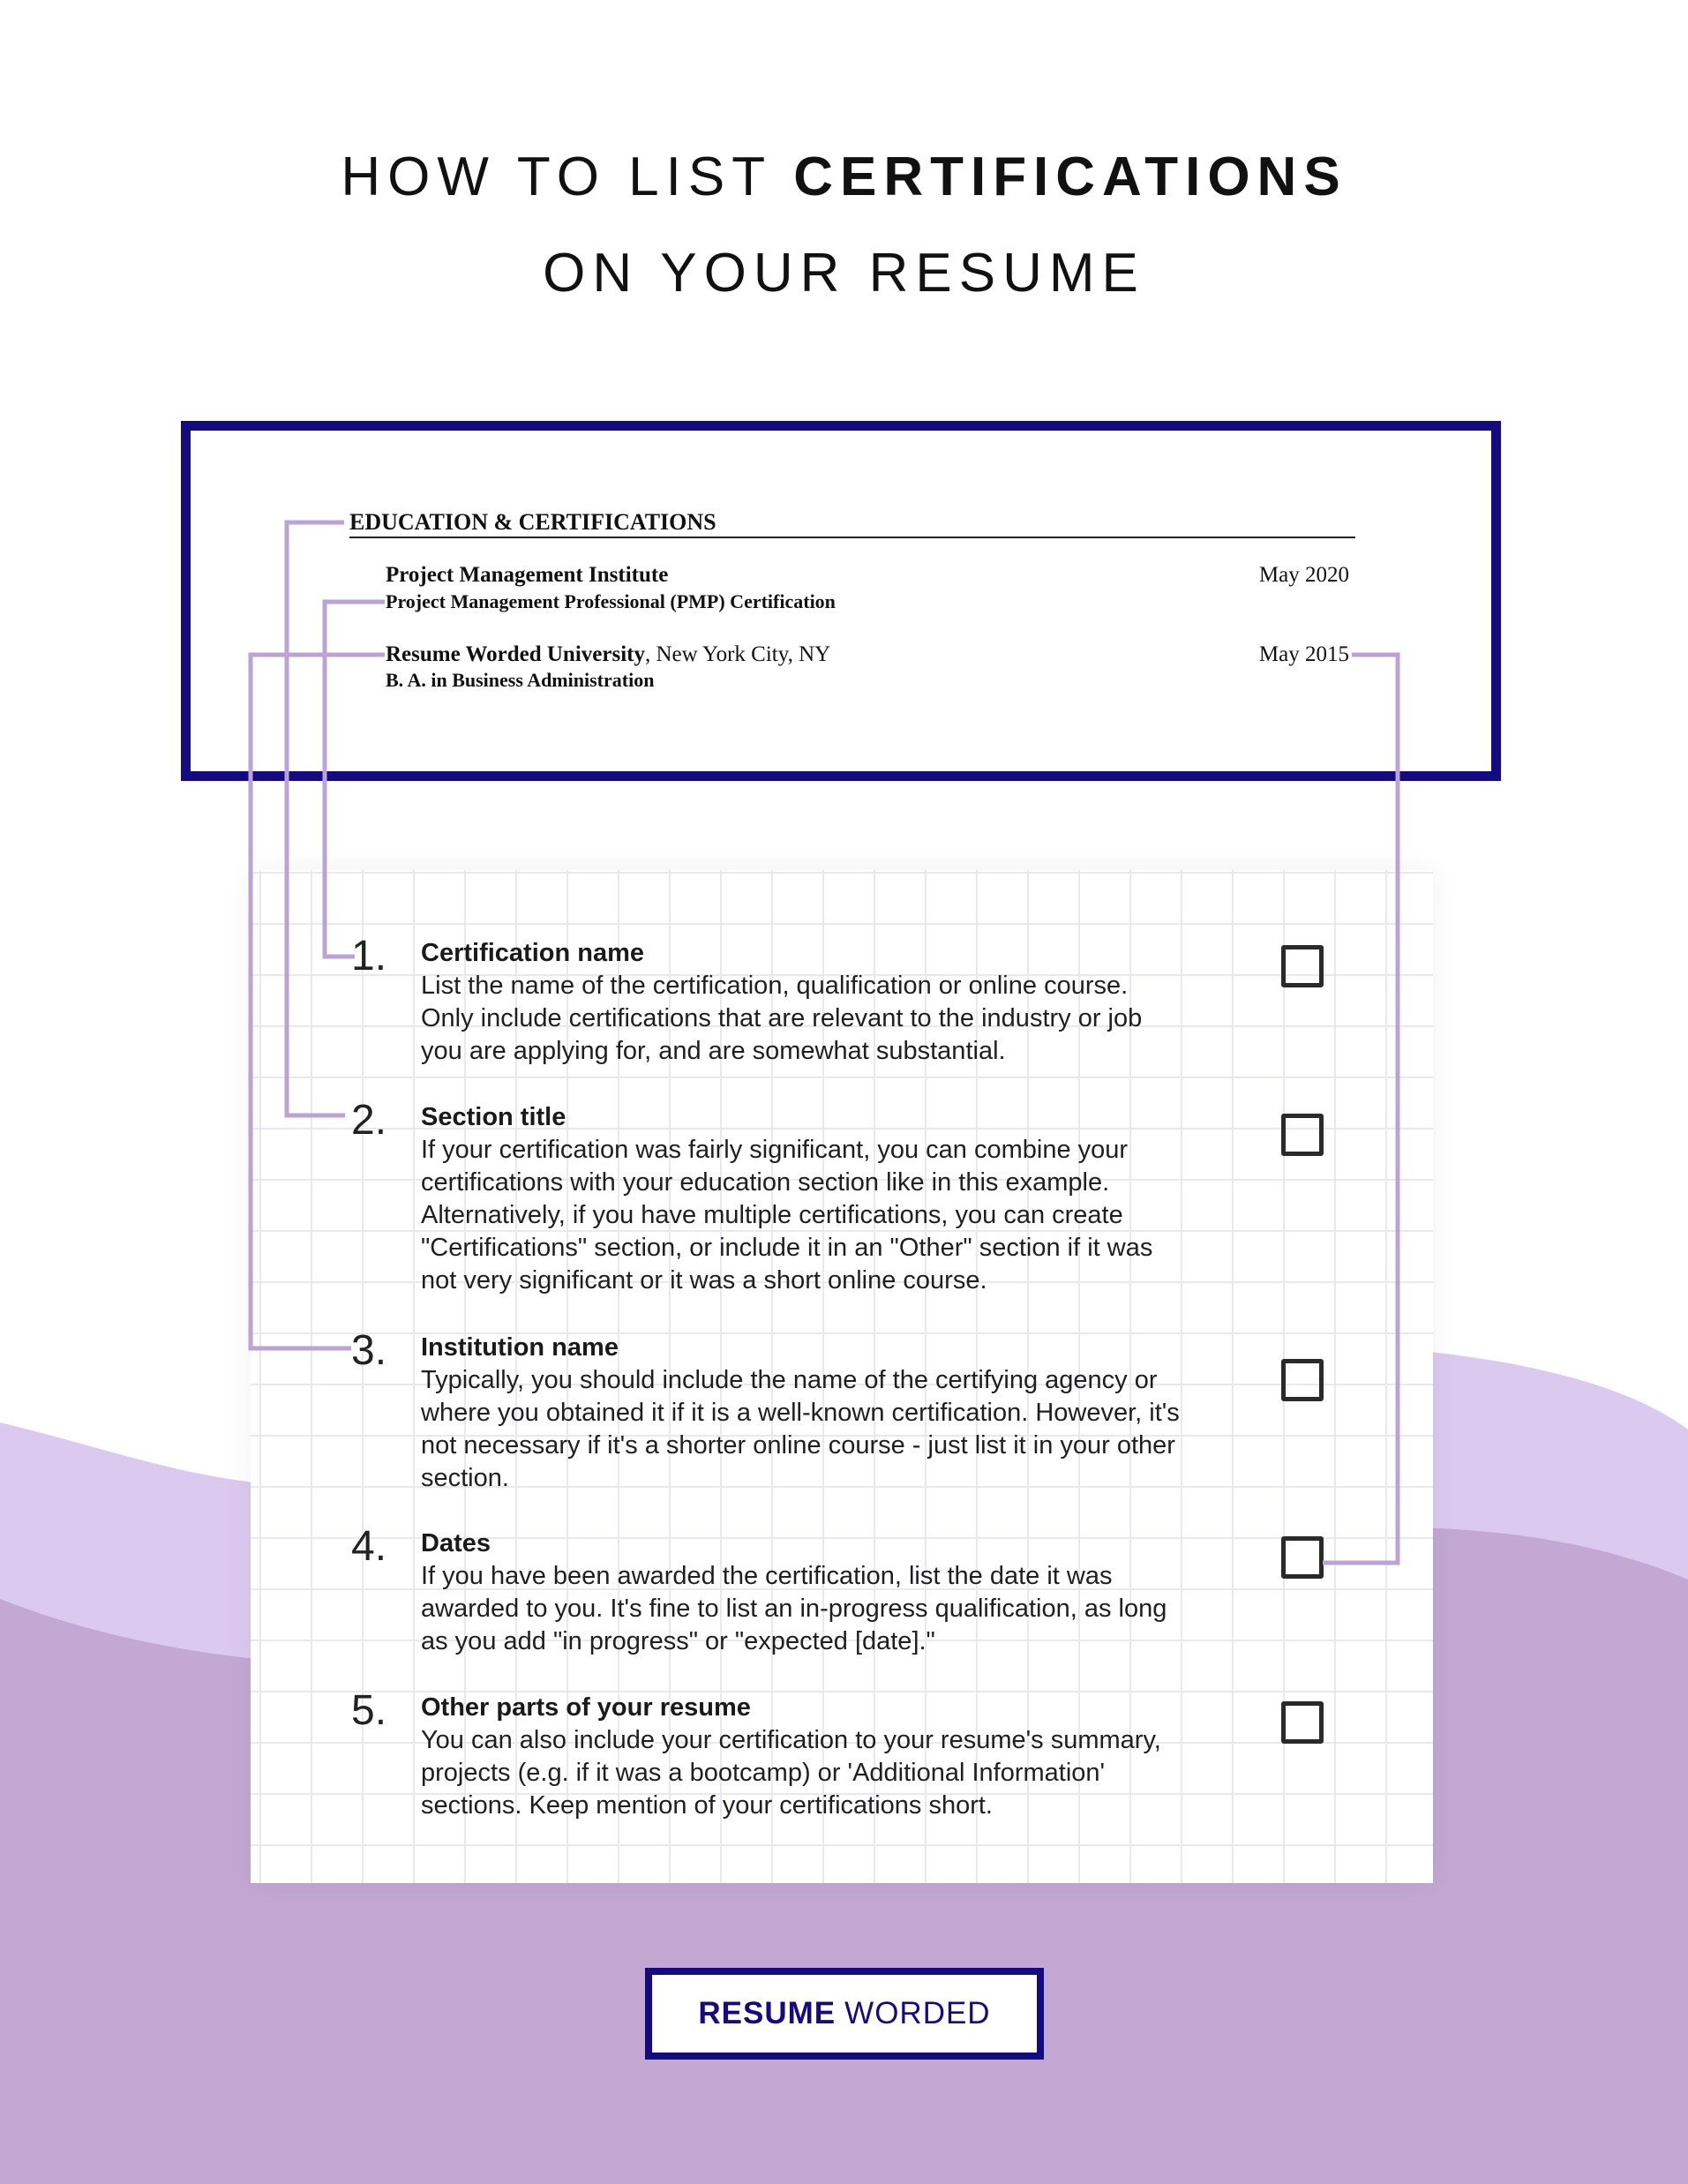  Describe the element at coordinates (1304, 654) in the screenshot. I see `resume-entry-date: May 2015` at that location.